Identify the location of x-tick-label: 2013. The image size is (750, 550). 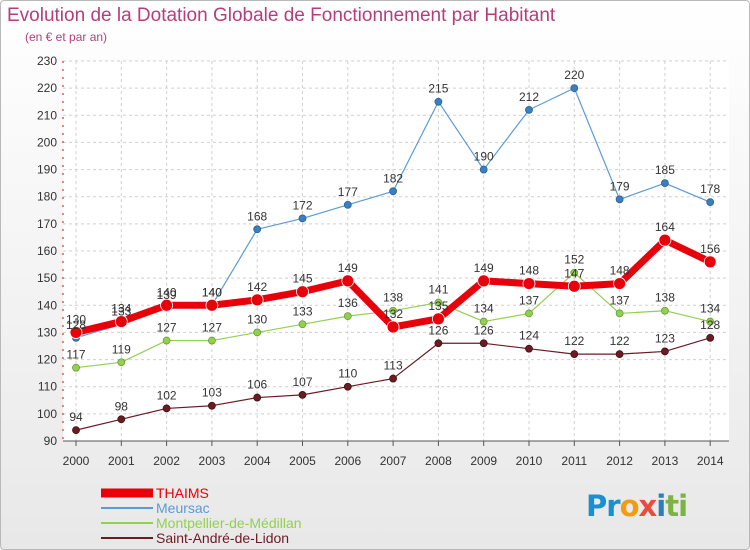
(665, 461).